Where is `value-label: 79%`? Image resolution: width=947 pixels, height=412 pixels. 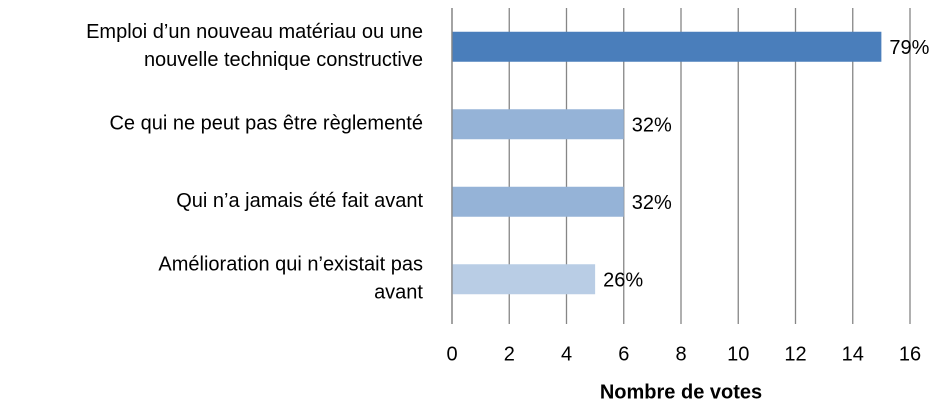 value-label: 79% is located at coordinates (909, 48).